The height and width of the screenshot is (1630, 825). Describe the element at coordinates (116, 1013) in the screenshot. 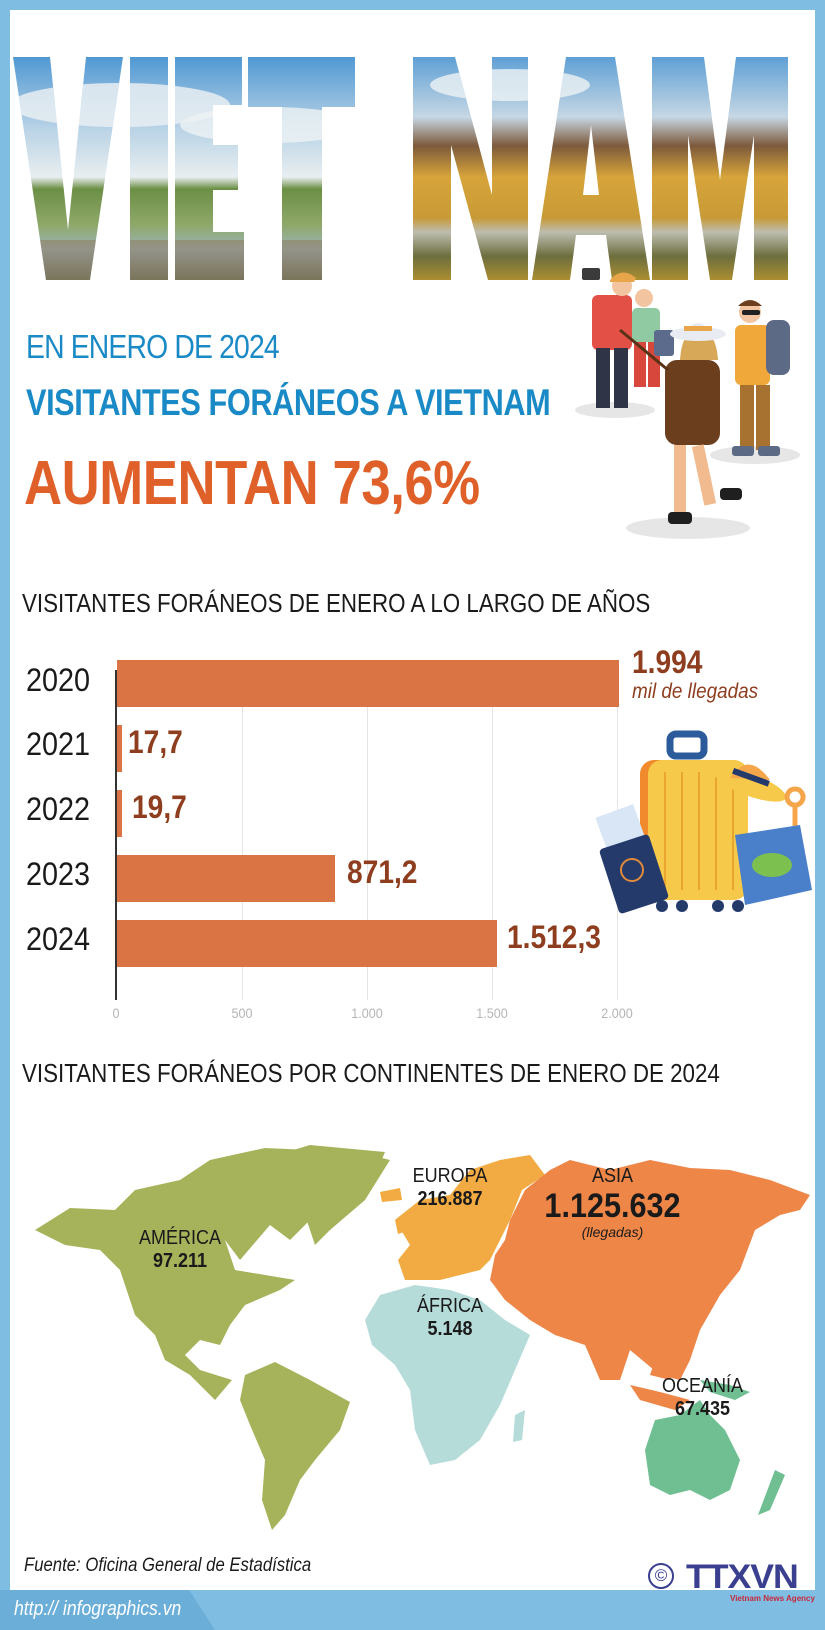

I see `tick-label-0: 0` at that location.